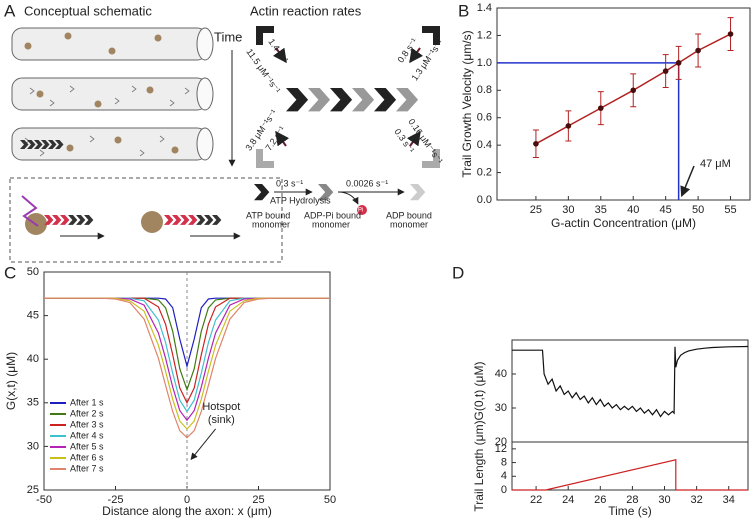 The image size is (753, 524). What do you see at coordinates (306, 10) in the screenshot?
I see `rates-title: Actin reaction rates` at bounding box center [306, 10].